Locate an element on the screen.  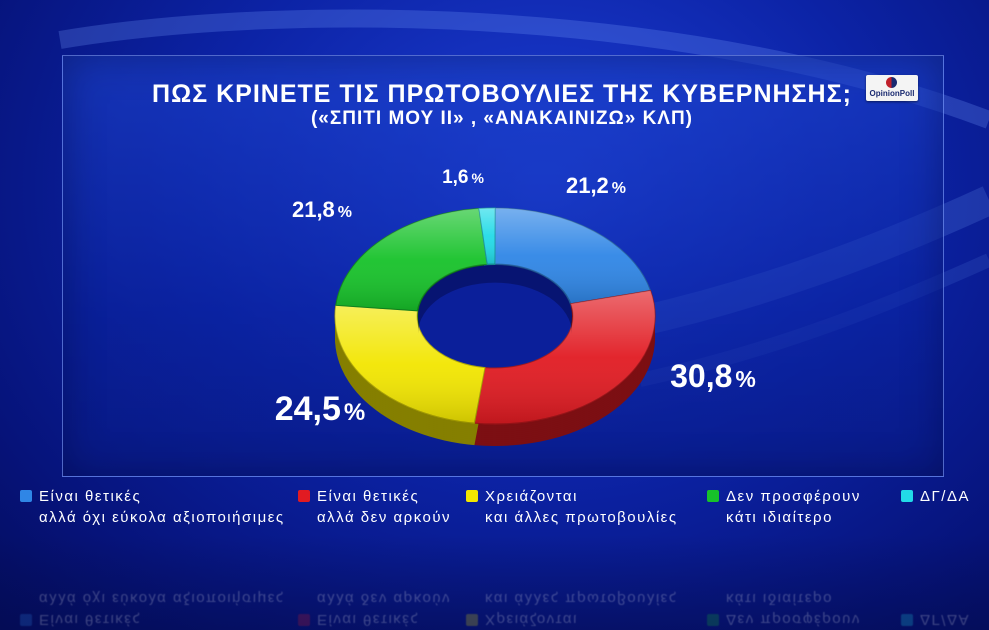
reflected-legend-line-1: Δεν προσφέρουν is located at coordinates (793, 619).